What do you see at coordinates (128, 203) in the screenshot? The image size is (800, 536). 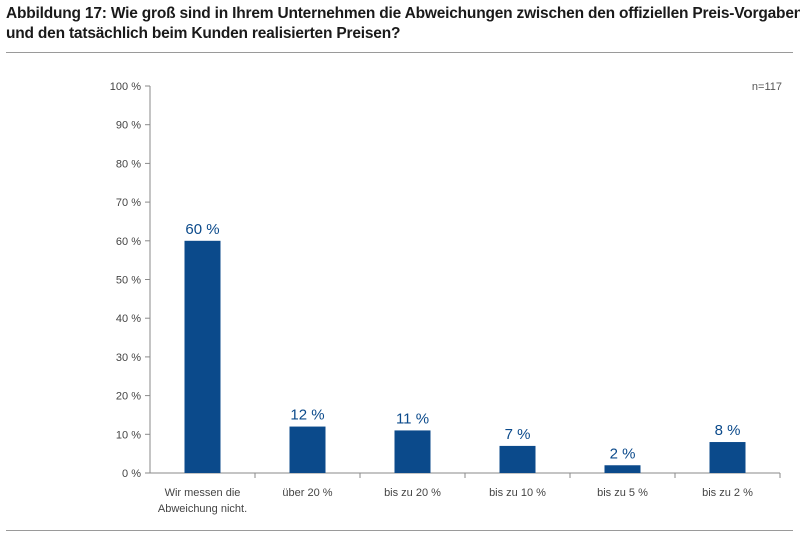 I see `y-tick-label: 70 %` at bounding box center [128, 203].